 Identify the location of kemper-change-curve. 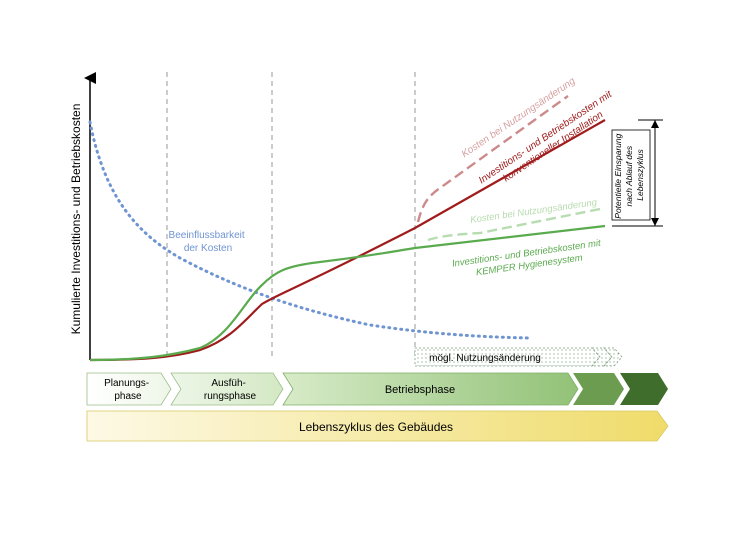
(516, 224).